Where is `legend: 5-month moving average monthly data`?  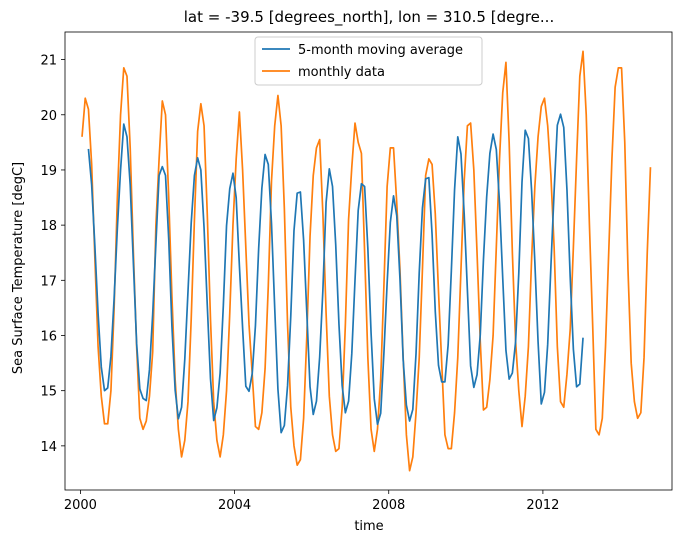
legend: 5-month moving average monthly data is located at coordinates (368, 61).